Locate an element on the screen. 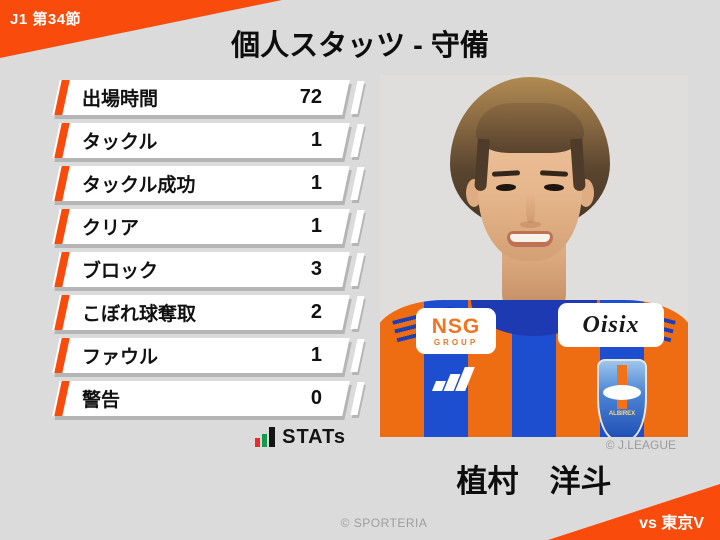  stat-label: ファウル is located at coordinates (120, 357).